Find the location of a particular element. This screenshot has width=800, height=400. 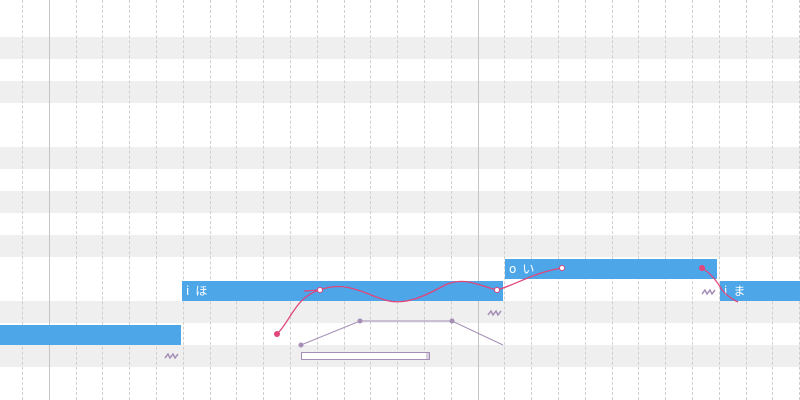

note-prefix: o is located at coordinates (513, 269).